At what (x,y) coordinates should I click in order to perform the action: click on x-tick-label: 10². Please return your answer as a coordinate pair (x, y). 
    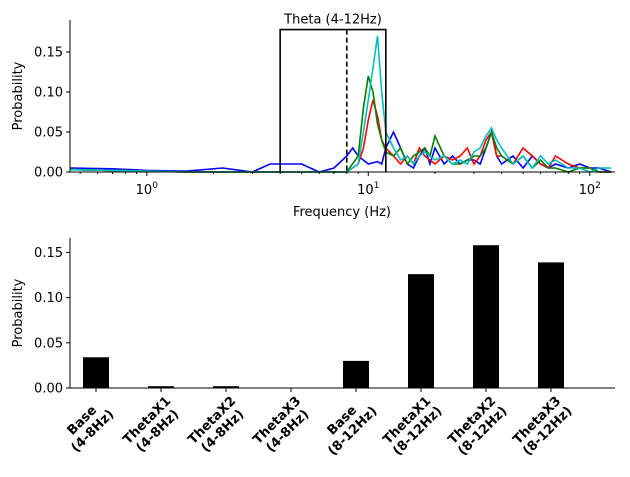
    Looking at the image, I should click on (590, 189).